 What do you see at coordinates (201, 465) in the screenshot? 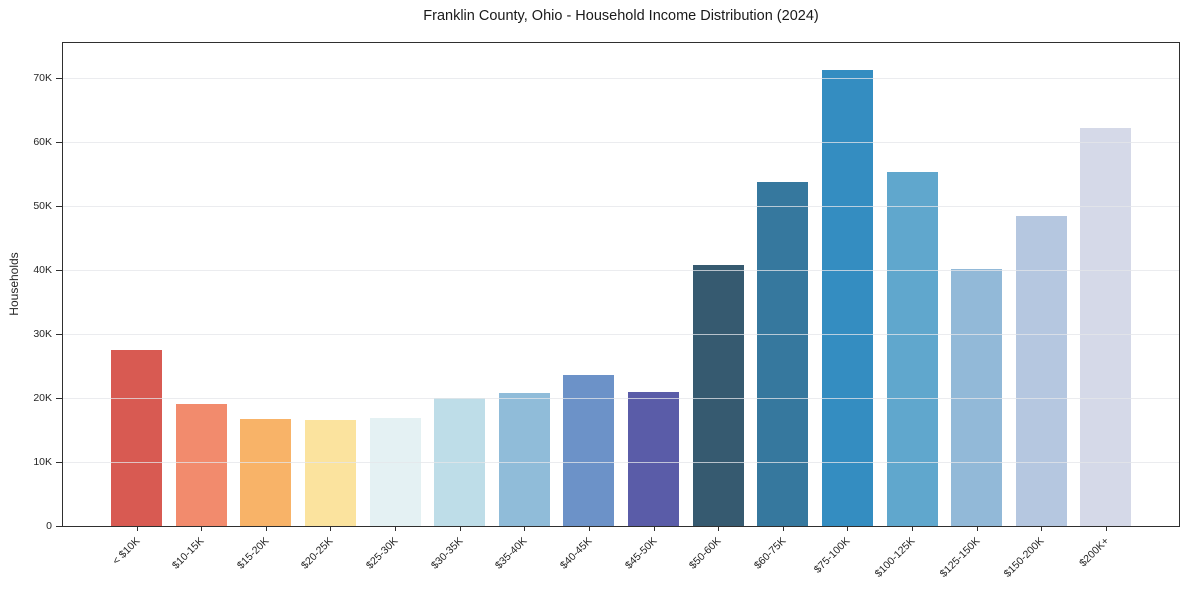
I see `bar-$10-15K` at bounding box center [201, 465].